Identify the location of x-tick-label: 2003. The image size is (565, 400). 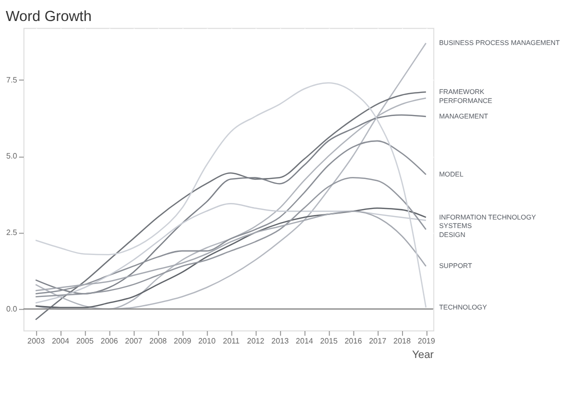
(36, 341).